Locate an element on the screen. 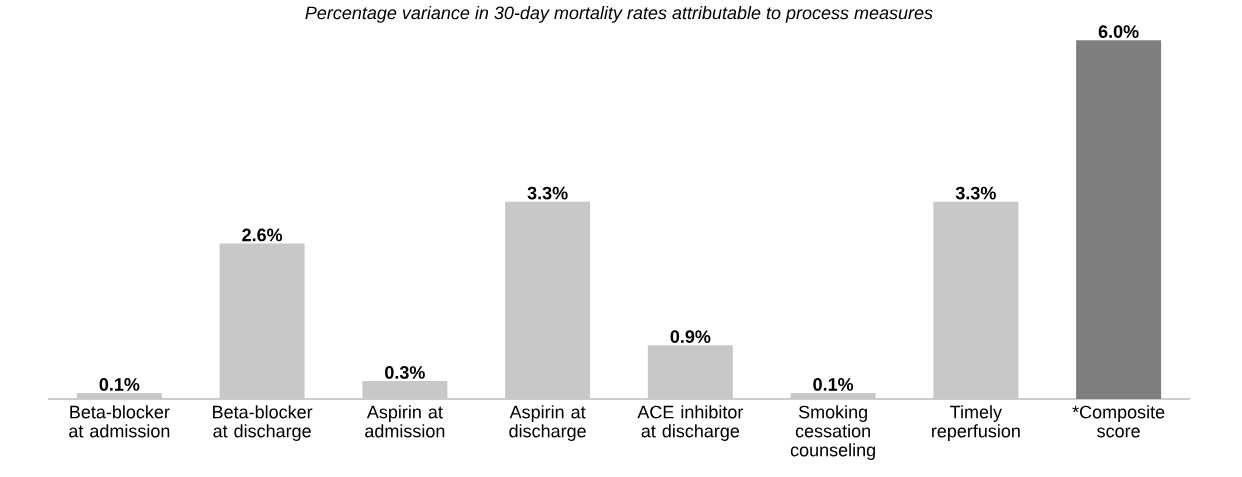 Image resolution: width=1242 pixels, height=477 pixels. data-label: 0.9% is located at coordinates (690, 336).